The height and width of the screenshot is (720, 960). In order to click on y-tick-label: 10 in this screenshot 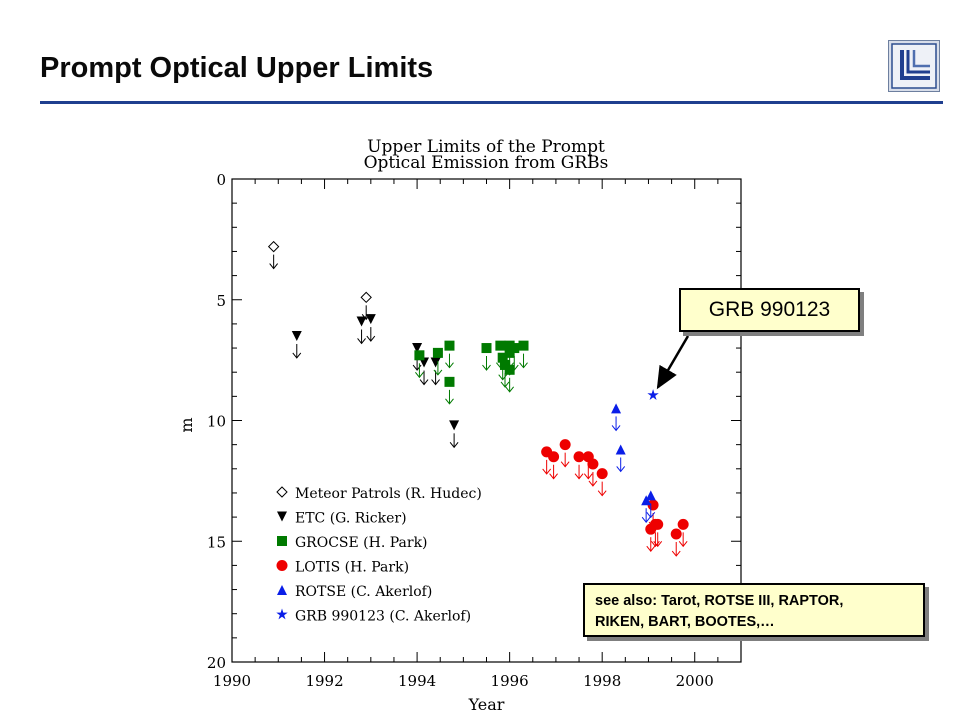, I will do `click(216, 422)`.